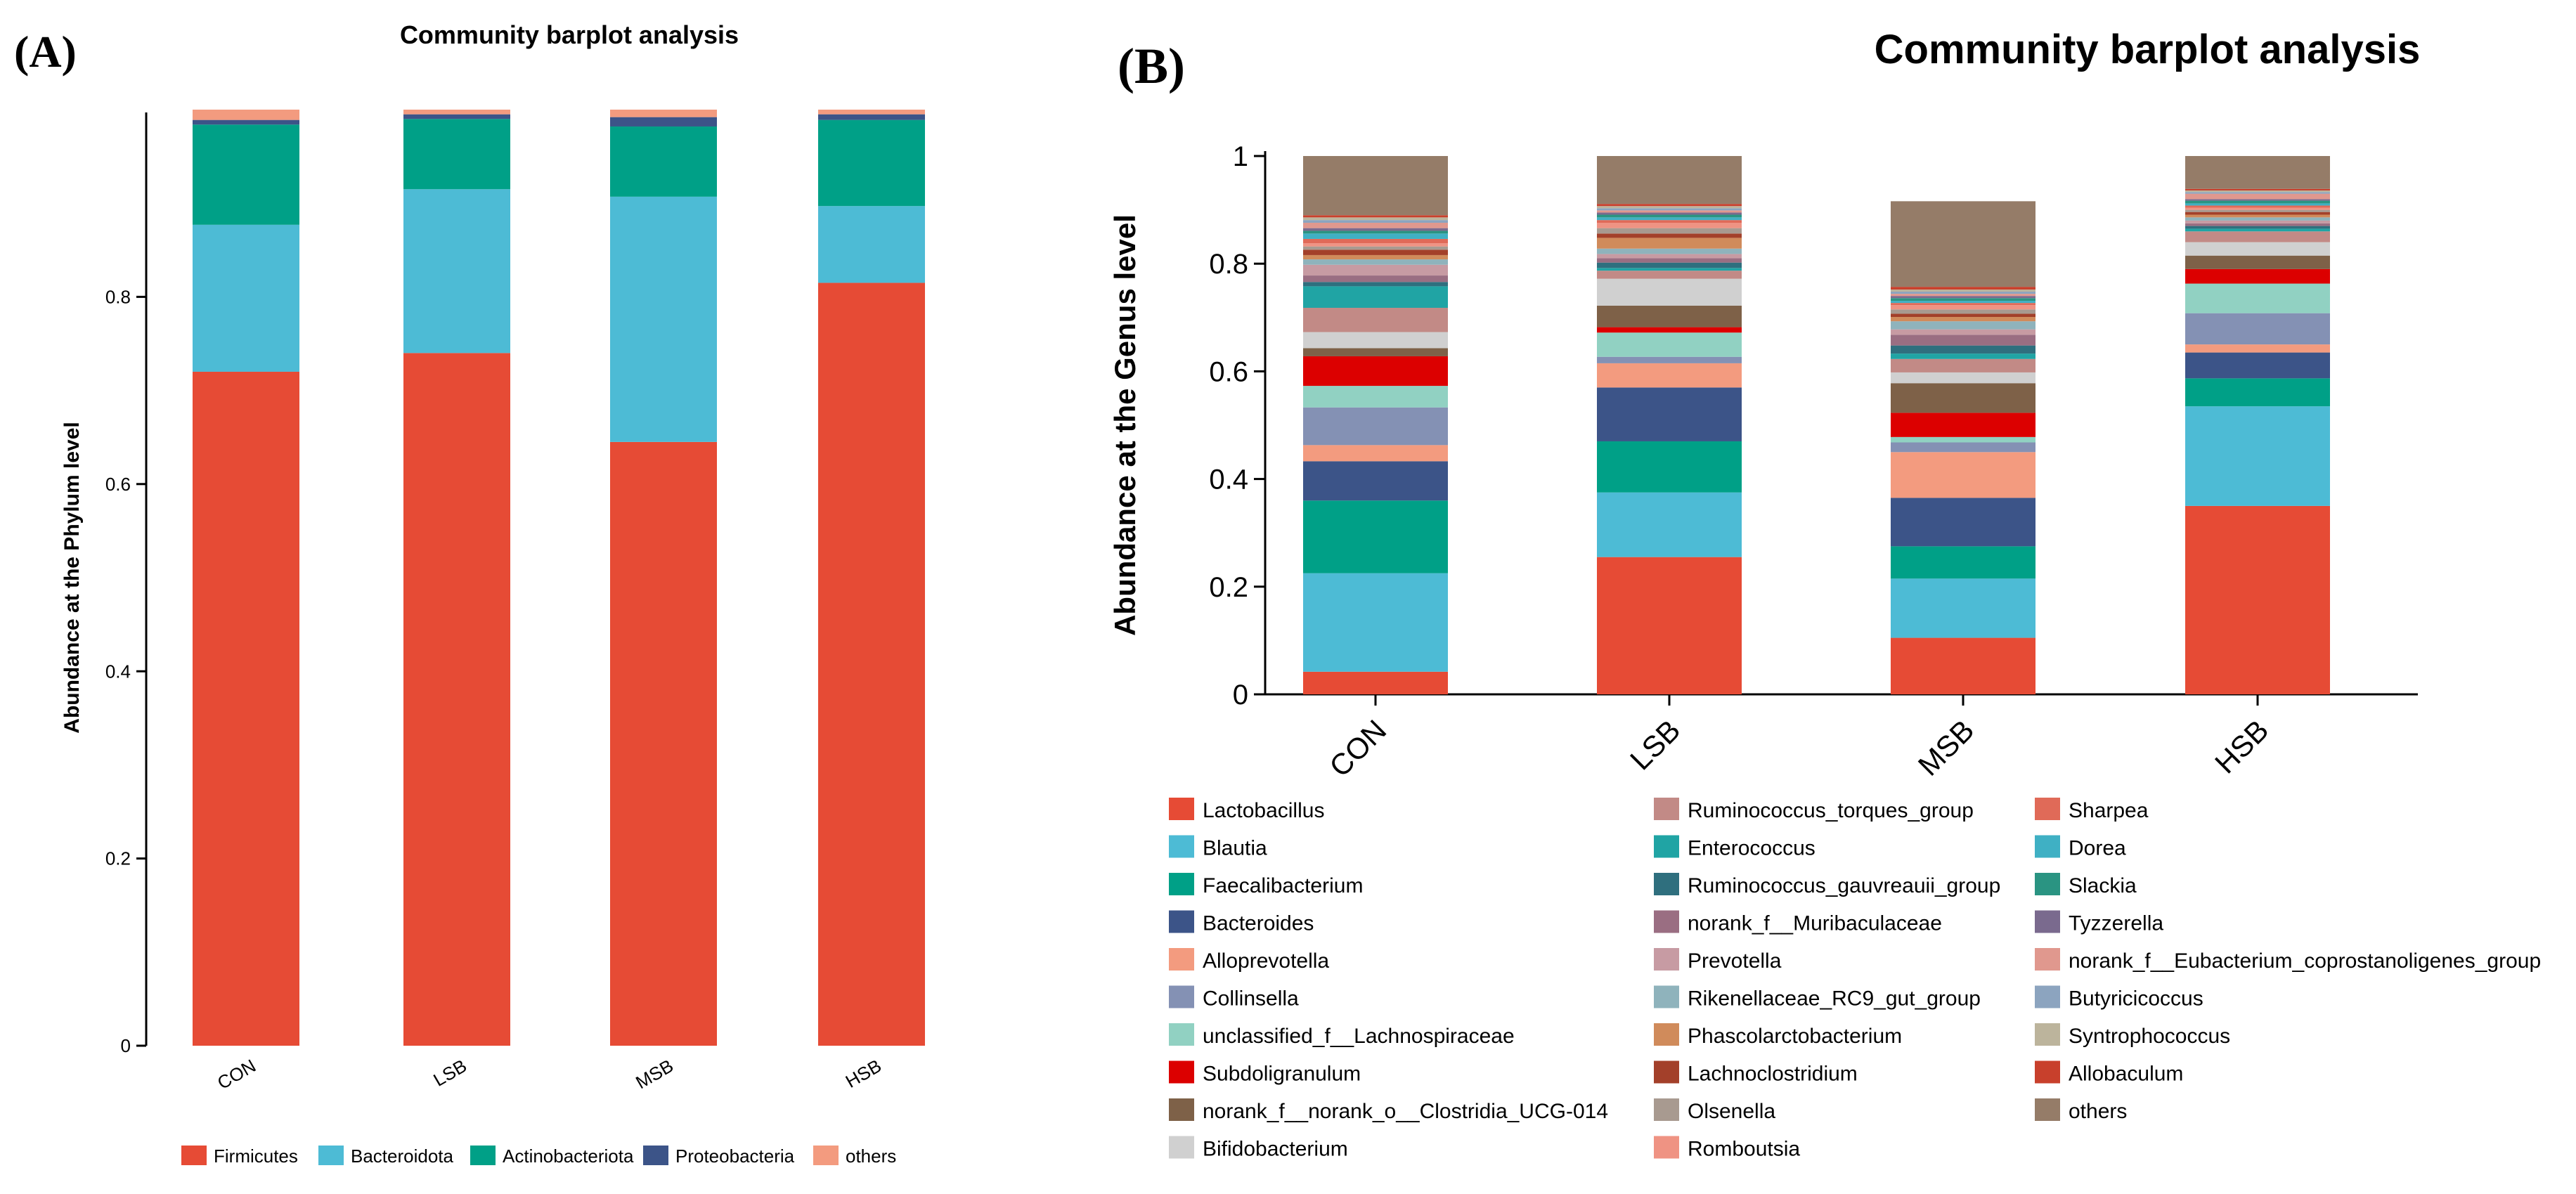 This screenshot has height=1194, width=2576. I want to click on legend-label: Faecalibacterium, so click(1283, 885).